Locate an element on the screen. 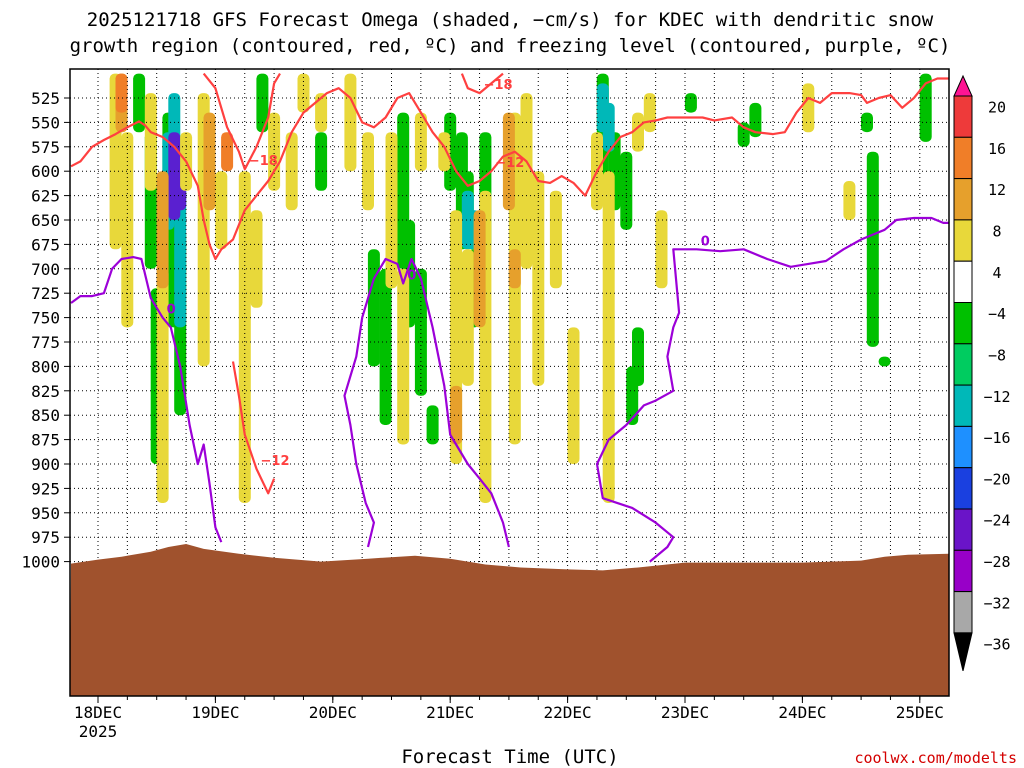 The image size is (1024, 768). y-tick-label: 825 is located at coordinates (45, 391).